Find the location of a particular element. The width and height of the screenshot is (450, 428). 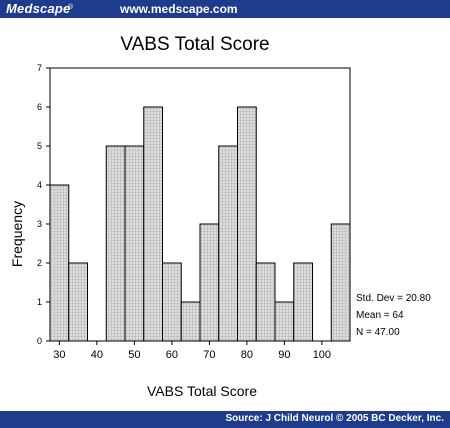

chart-title: VABS Total Score is located at coordinates (194, 44).